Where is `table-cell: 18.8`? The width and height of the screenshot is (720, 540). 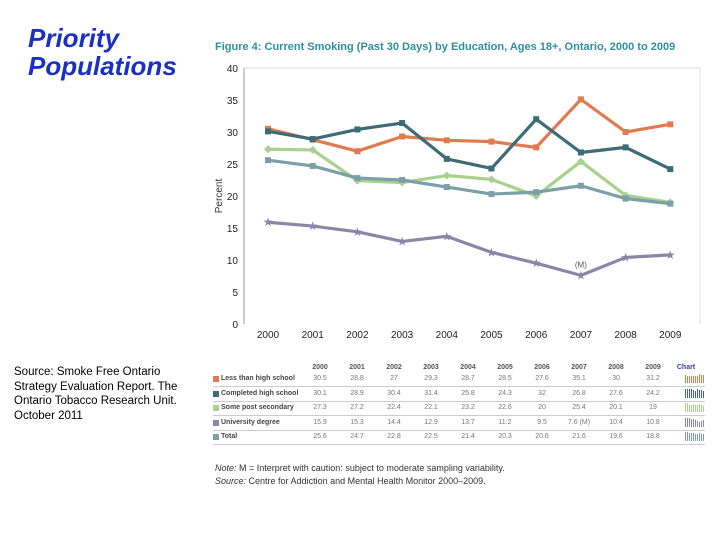
table-cell: 18.8 is located at coordinates (653, 436).